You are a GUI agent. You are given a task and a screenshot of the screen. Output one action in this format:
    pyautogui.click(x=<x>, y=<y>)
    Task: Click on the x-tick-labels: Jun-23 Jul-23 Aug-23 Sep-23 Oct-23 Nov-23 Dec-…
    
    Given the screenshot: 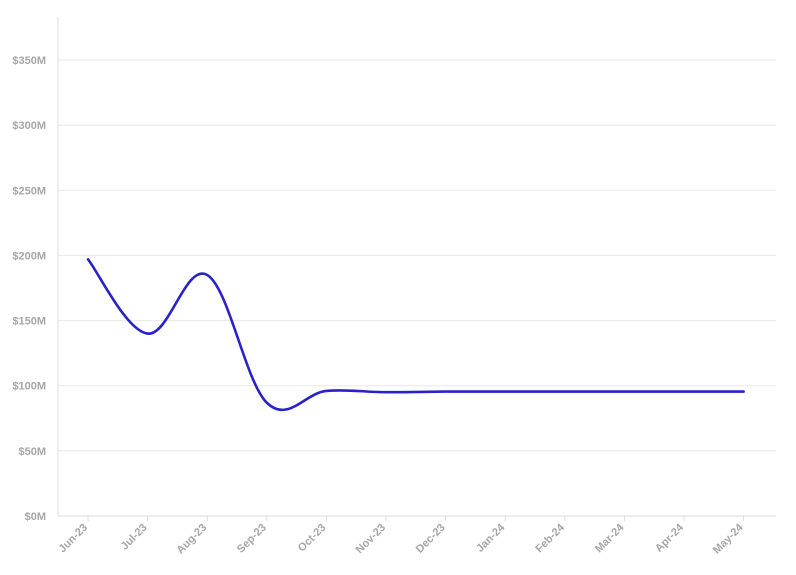 What is the action you would take?
    pyautogui.click(x=401, y=536)
    